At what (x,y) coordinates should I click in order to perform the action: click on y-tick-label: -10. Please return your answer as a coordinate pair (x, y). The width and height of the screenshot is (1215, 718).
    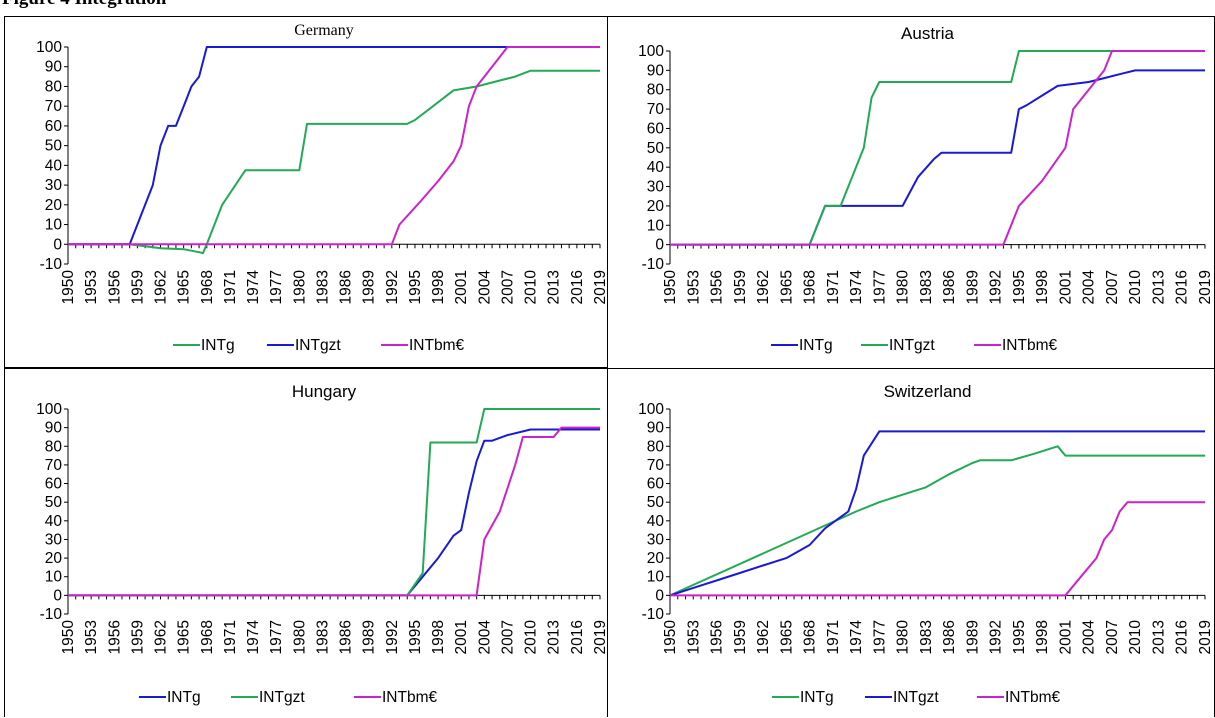
    Looking at the image, I should click on (51, 614).